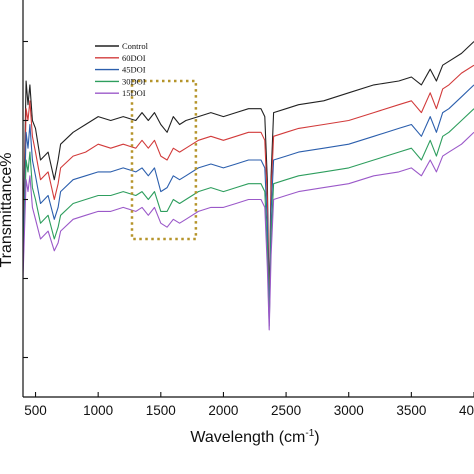 This screenshot has width=474, height=474. I want to click on x-tick-label: 2500, so click(286, 410).